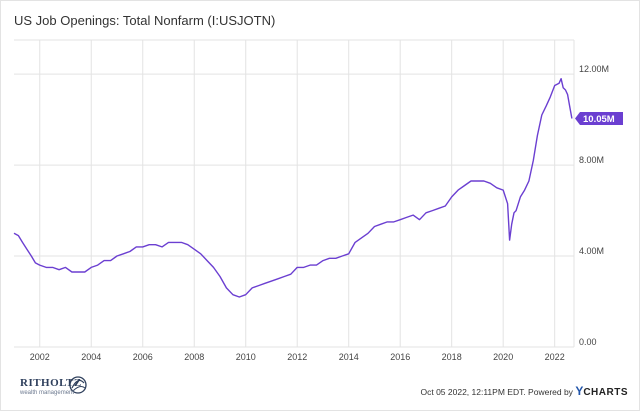 This screenshot has height=411, width=640. I want to click on x-tick-label: 2010, so click(246, 357).